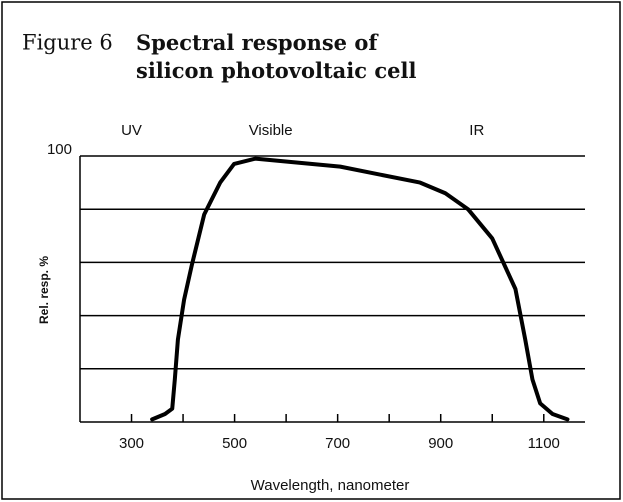 Image resolution: width=623 pixels, height=502 pixels. Describe the element at coordinates (544, 443) in the screenshot. I see `x-tick-label: 1100` at that location.